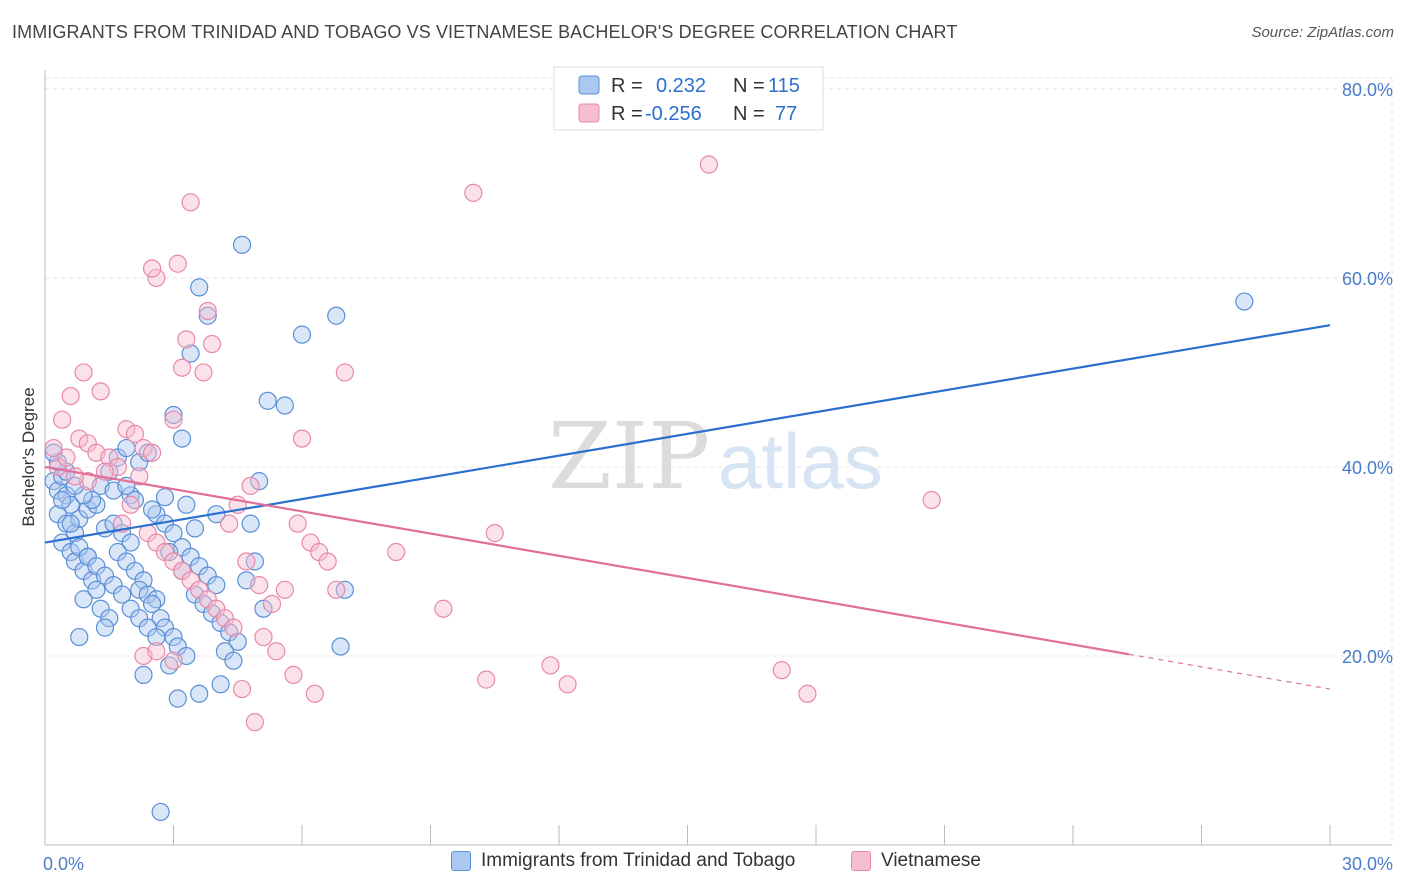 This screenshot has width=1406, height=892. I want to click on trend-line-series2-extension, so click(1229, 671).